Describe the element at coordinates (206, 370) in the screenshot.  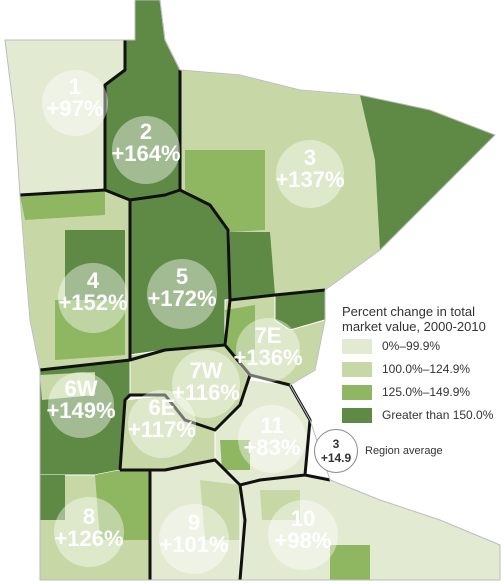
I see `region-7w-number: 7W` at that location.